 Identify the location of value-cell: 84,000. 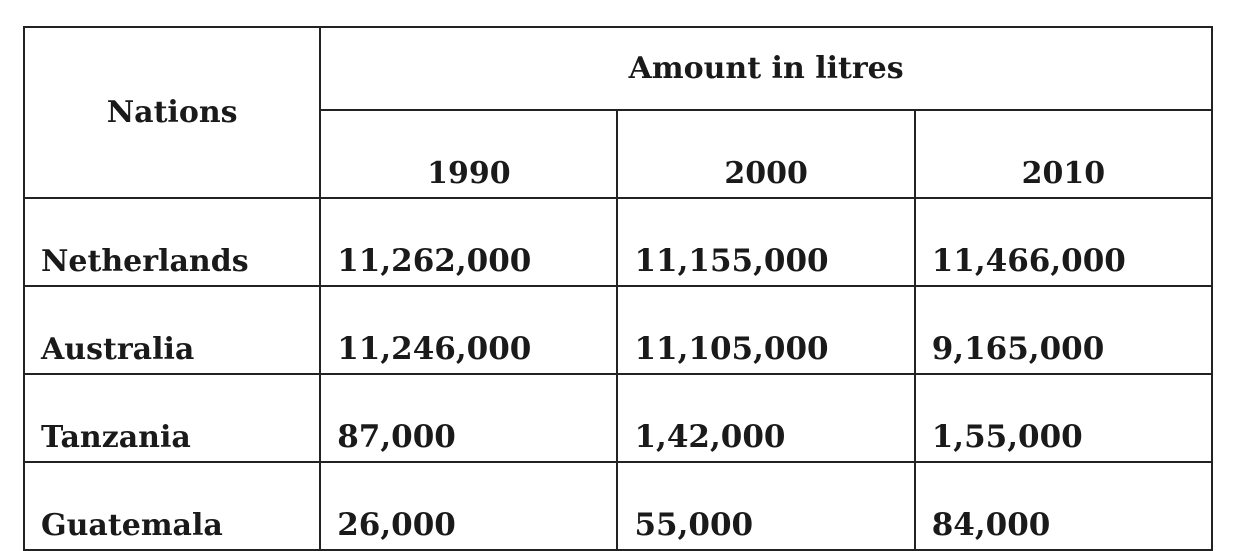
(1063, 506).